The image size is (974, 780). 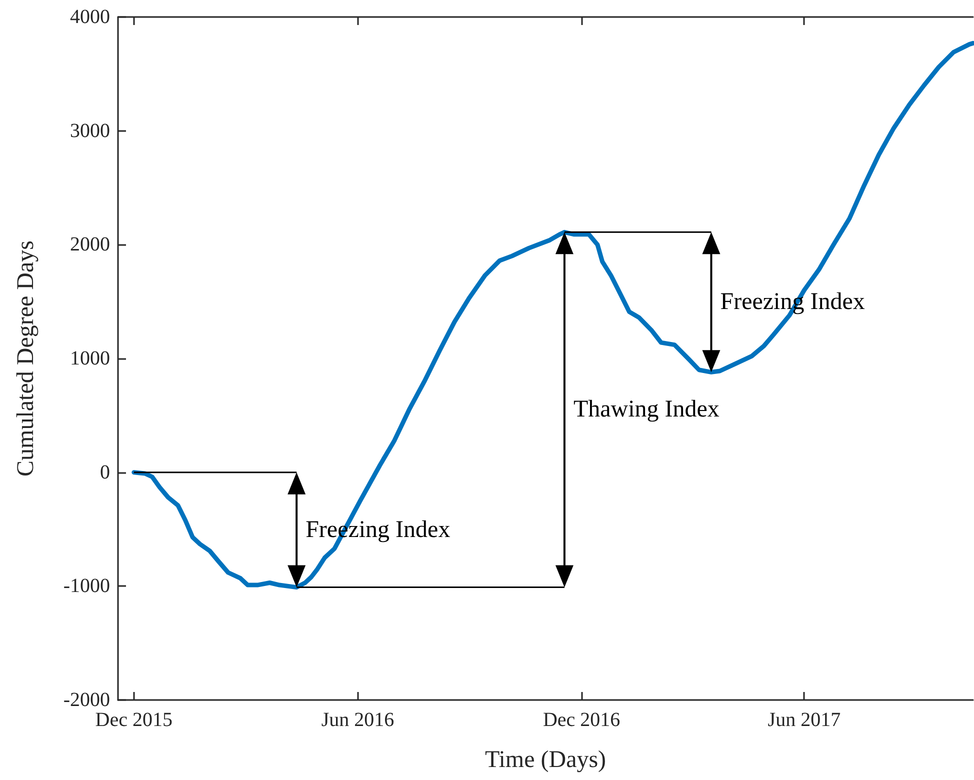 What do you see at coordinates (134, 720) in the screenshot?
I see `x-tick-label: Dec 2015` at bounding box center [134, 720].